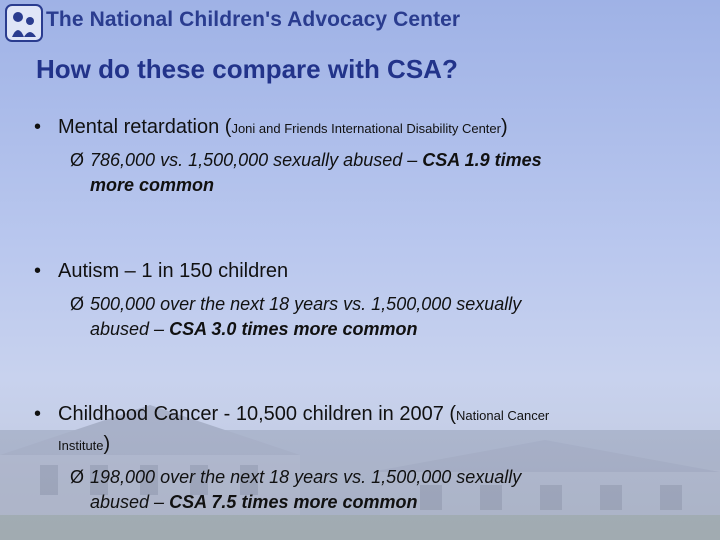  I want to click on source-citation: National Cancer, so click(503, 415).